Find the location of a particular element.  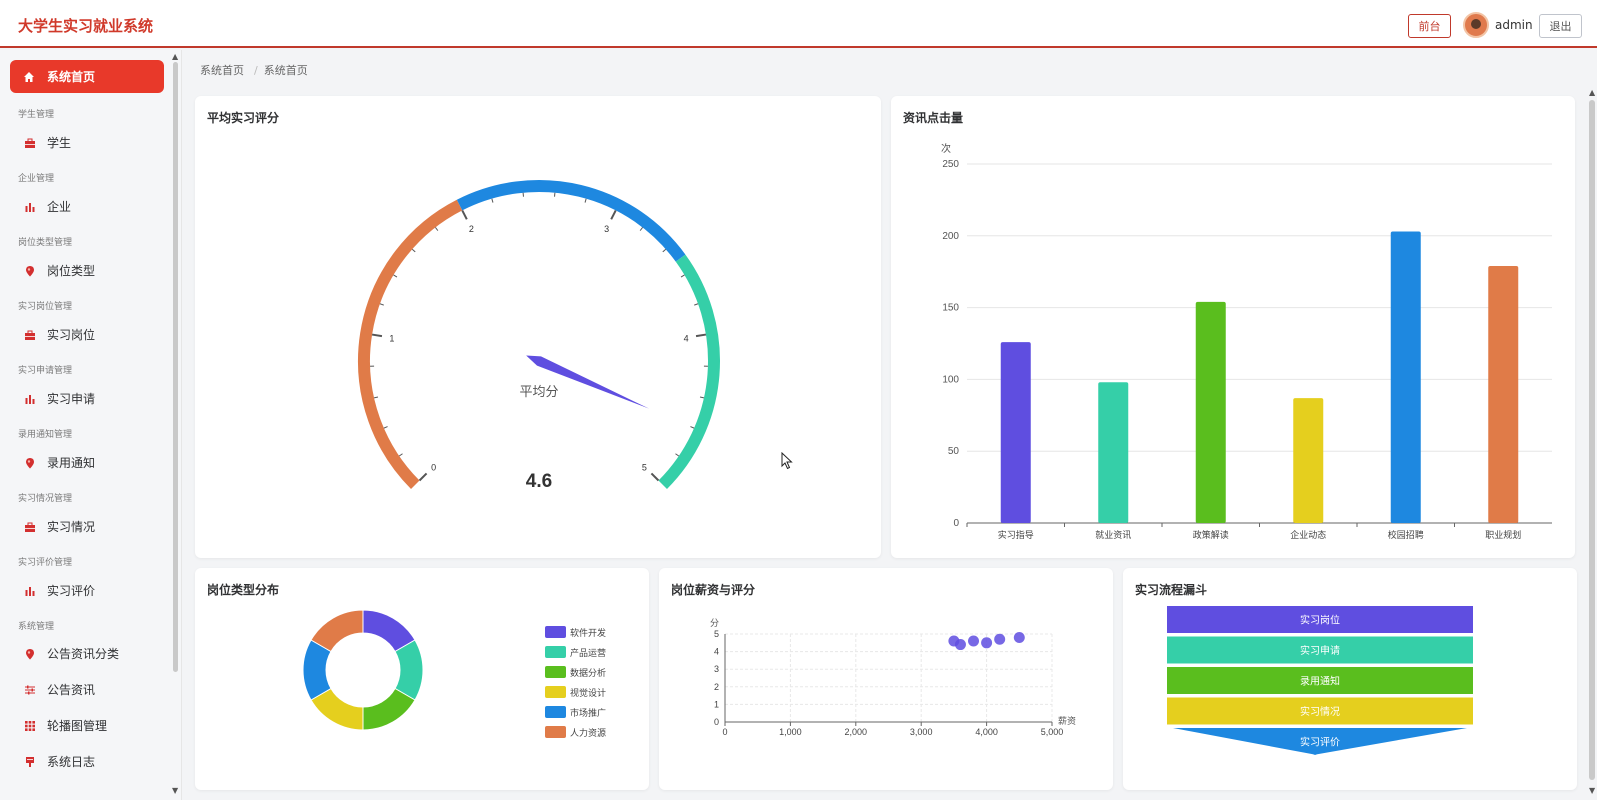

sidebar-item: 公告资讯 is located at coordinates (59, 689).